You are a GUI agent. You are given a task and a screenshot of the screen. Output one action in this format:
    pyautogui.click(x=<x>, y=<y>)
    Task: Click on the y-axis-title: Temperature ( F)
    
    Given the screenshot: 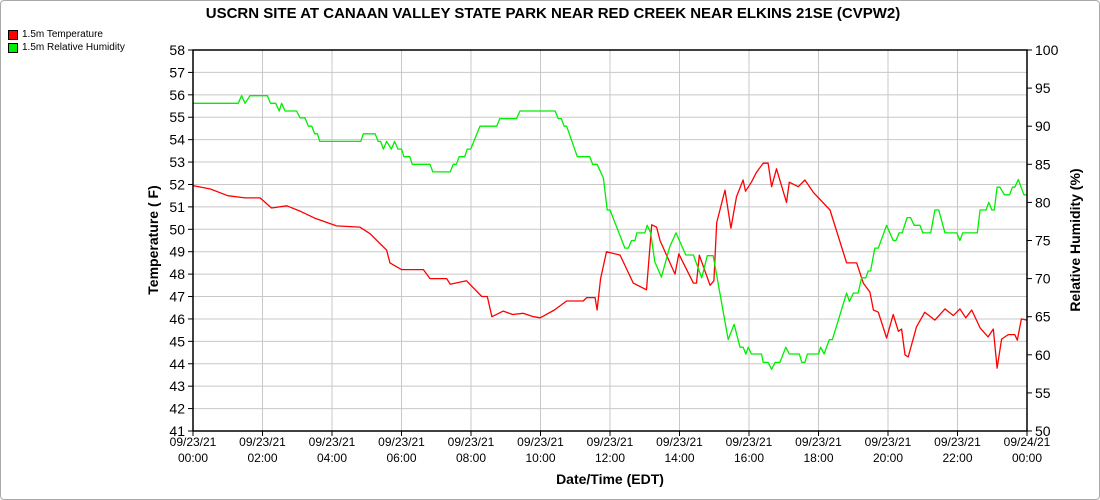 What is the action you would take?
    pyautogui.click(x=153, y=239)
    